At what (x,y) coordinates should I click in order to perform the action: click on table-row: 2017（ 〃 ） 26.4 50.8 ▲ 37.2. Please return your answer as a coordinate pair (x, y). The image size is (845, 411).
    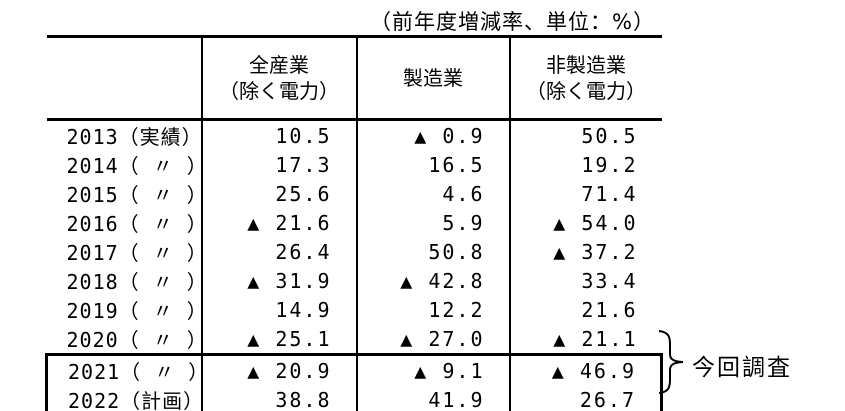
    Looking at the image, I should click on (354, 251).